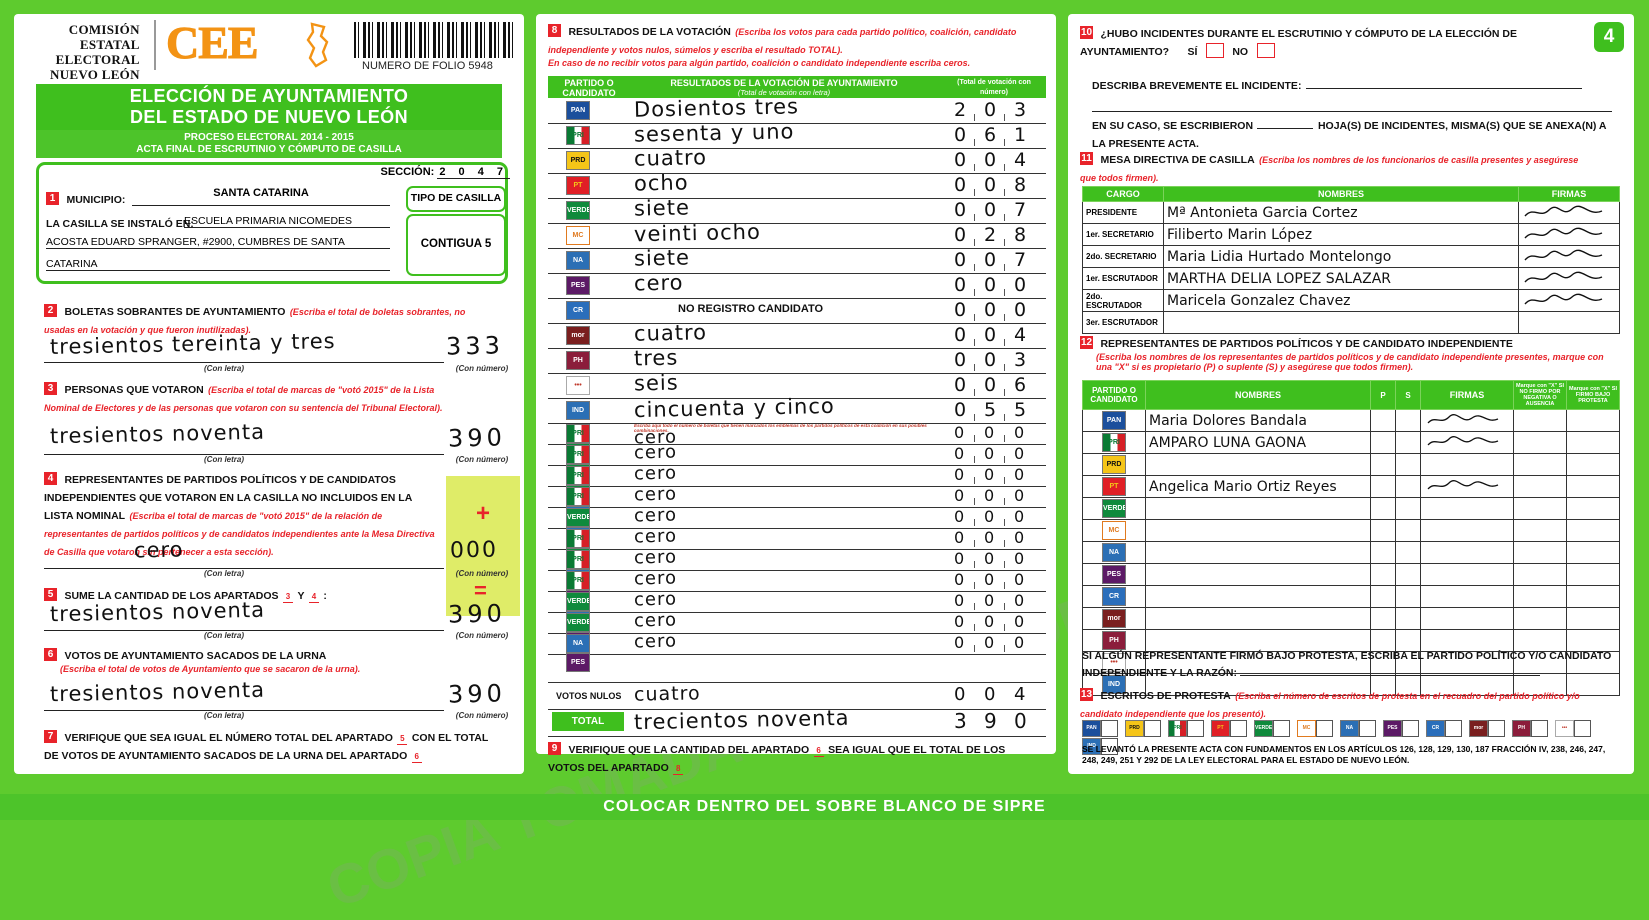  What do you see at coordinates (1389, 670) in the screenshot?
I see `protest-reason-input` at bounding box center [1389, 670].